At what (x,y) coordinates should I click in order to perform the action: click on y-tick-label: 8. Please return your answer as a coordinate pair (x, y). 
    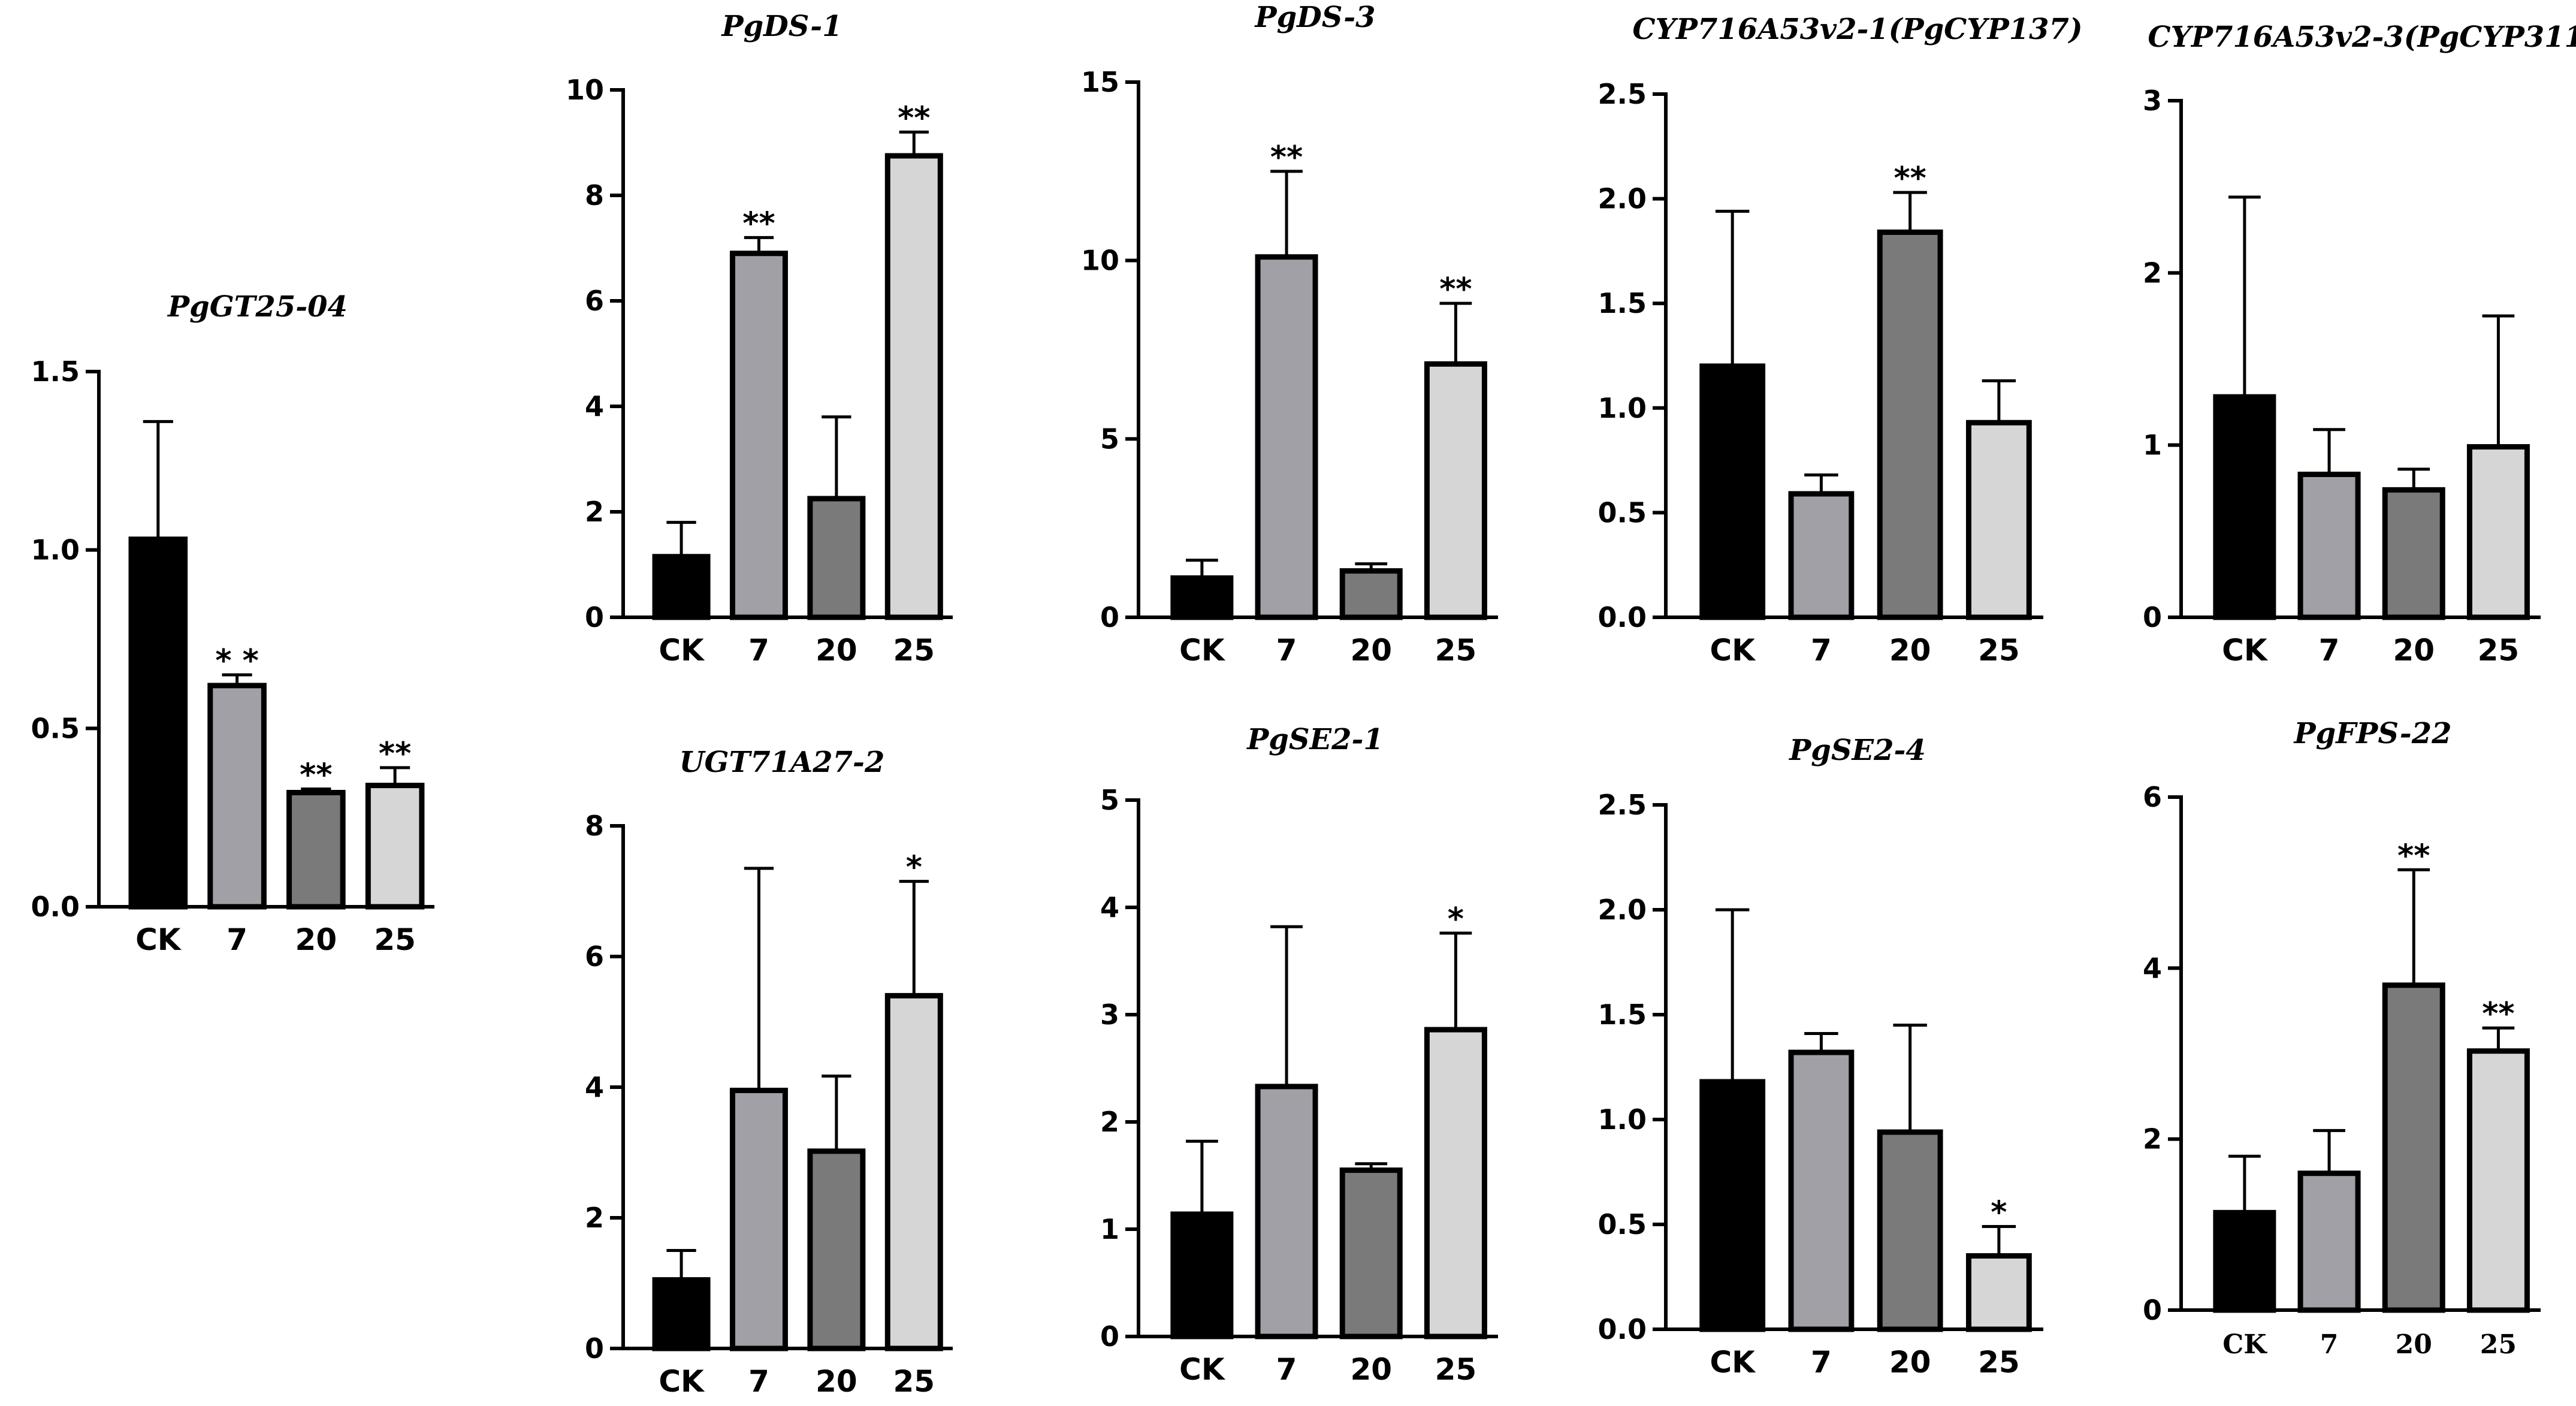
    Looking at the image, I should click on (595, 826).